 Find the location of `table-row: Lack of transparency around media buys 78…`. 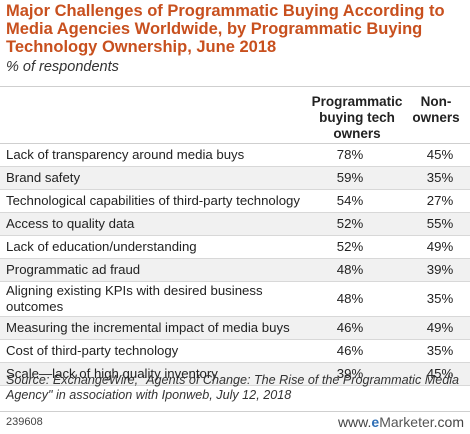

table-row: Lack of transparency around media buys 78… is located at coordinates (235, 155).